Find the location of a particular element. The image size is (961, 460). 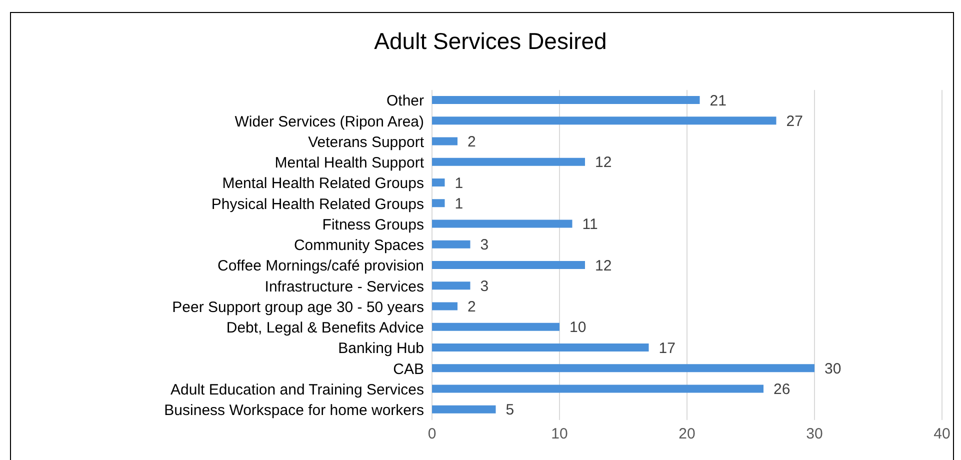

y-tick-label: Other is located at coordinates (405, 101).